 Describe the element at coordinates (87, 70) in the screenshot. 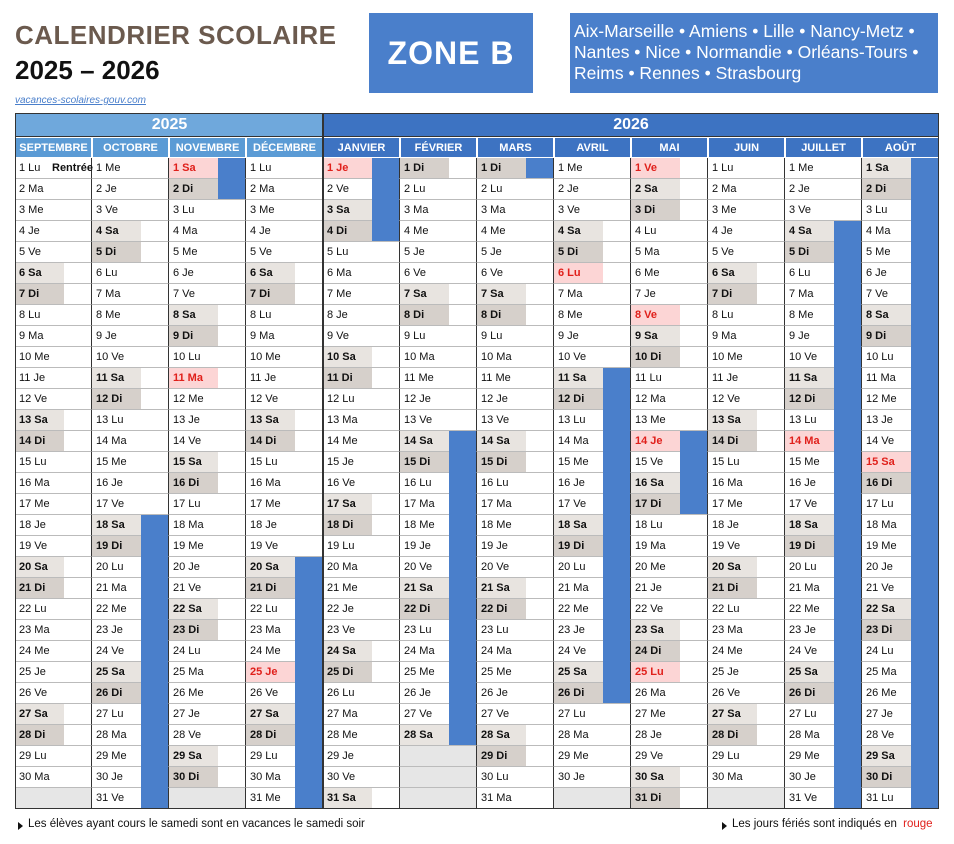

I see `school-years: 2025 – 2026` at that location.